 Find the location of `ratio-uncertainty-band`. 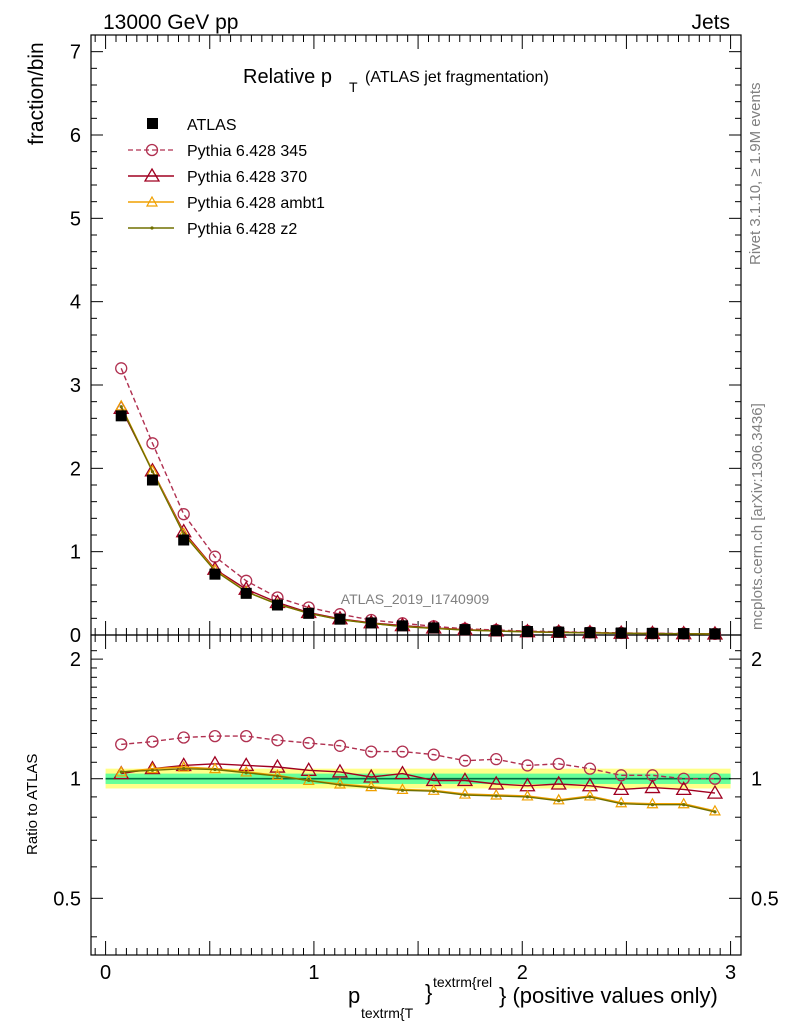

ratio-uncertainty-band is located at coordinates (418, 778).